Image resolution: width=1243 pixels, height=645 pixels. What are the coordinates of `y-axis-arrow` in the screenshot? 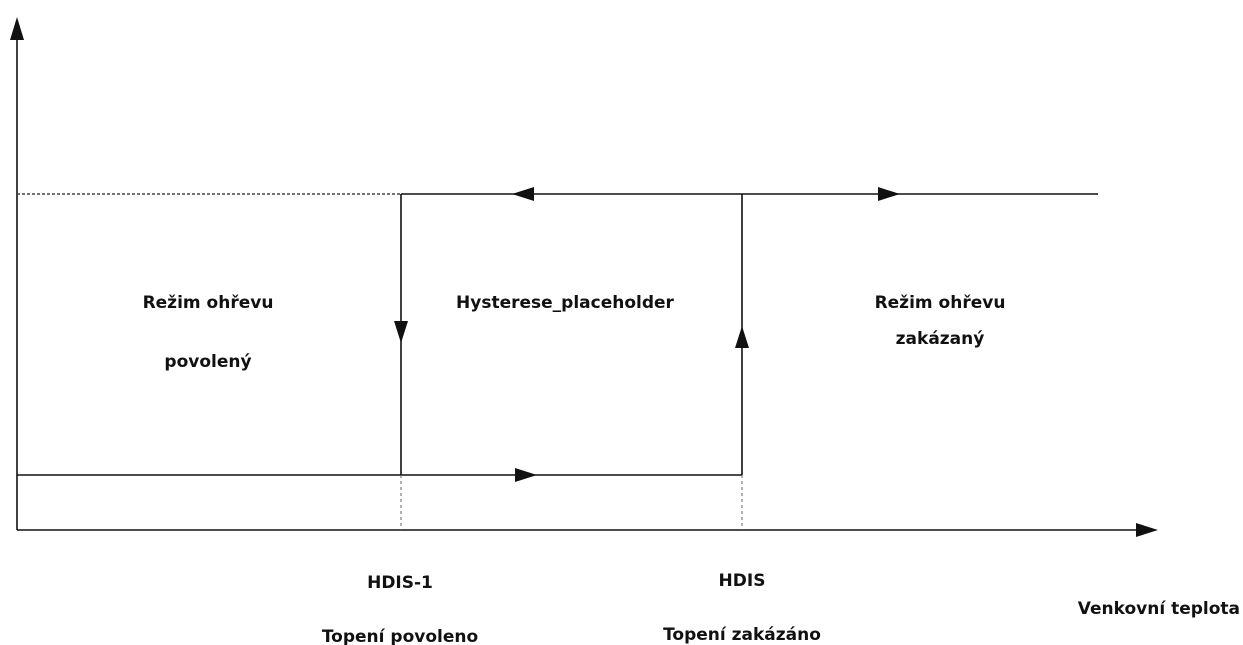 It's located at (17, 28).